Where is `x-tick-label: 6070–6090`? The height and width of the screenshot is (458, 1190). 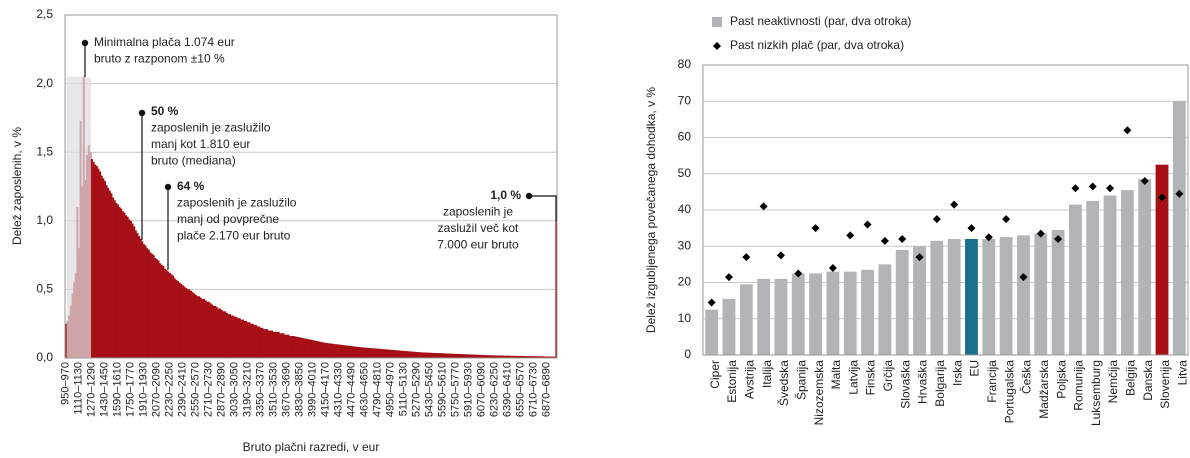
x-tick-label: 6070–6090 is located at coordinates (481, 389).